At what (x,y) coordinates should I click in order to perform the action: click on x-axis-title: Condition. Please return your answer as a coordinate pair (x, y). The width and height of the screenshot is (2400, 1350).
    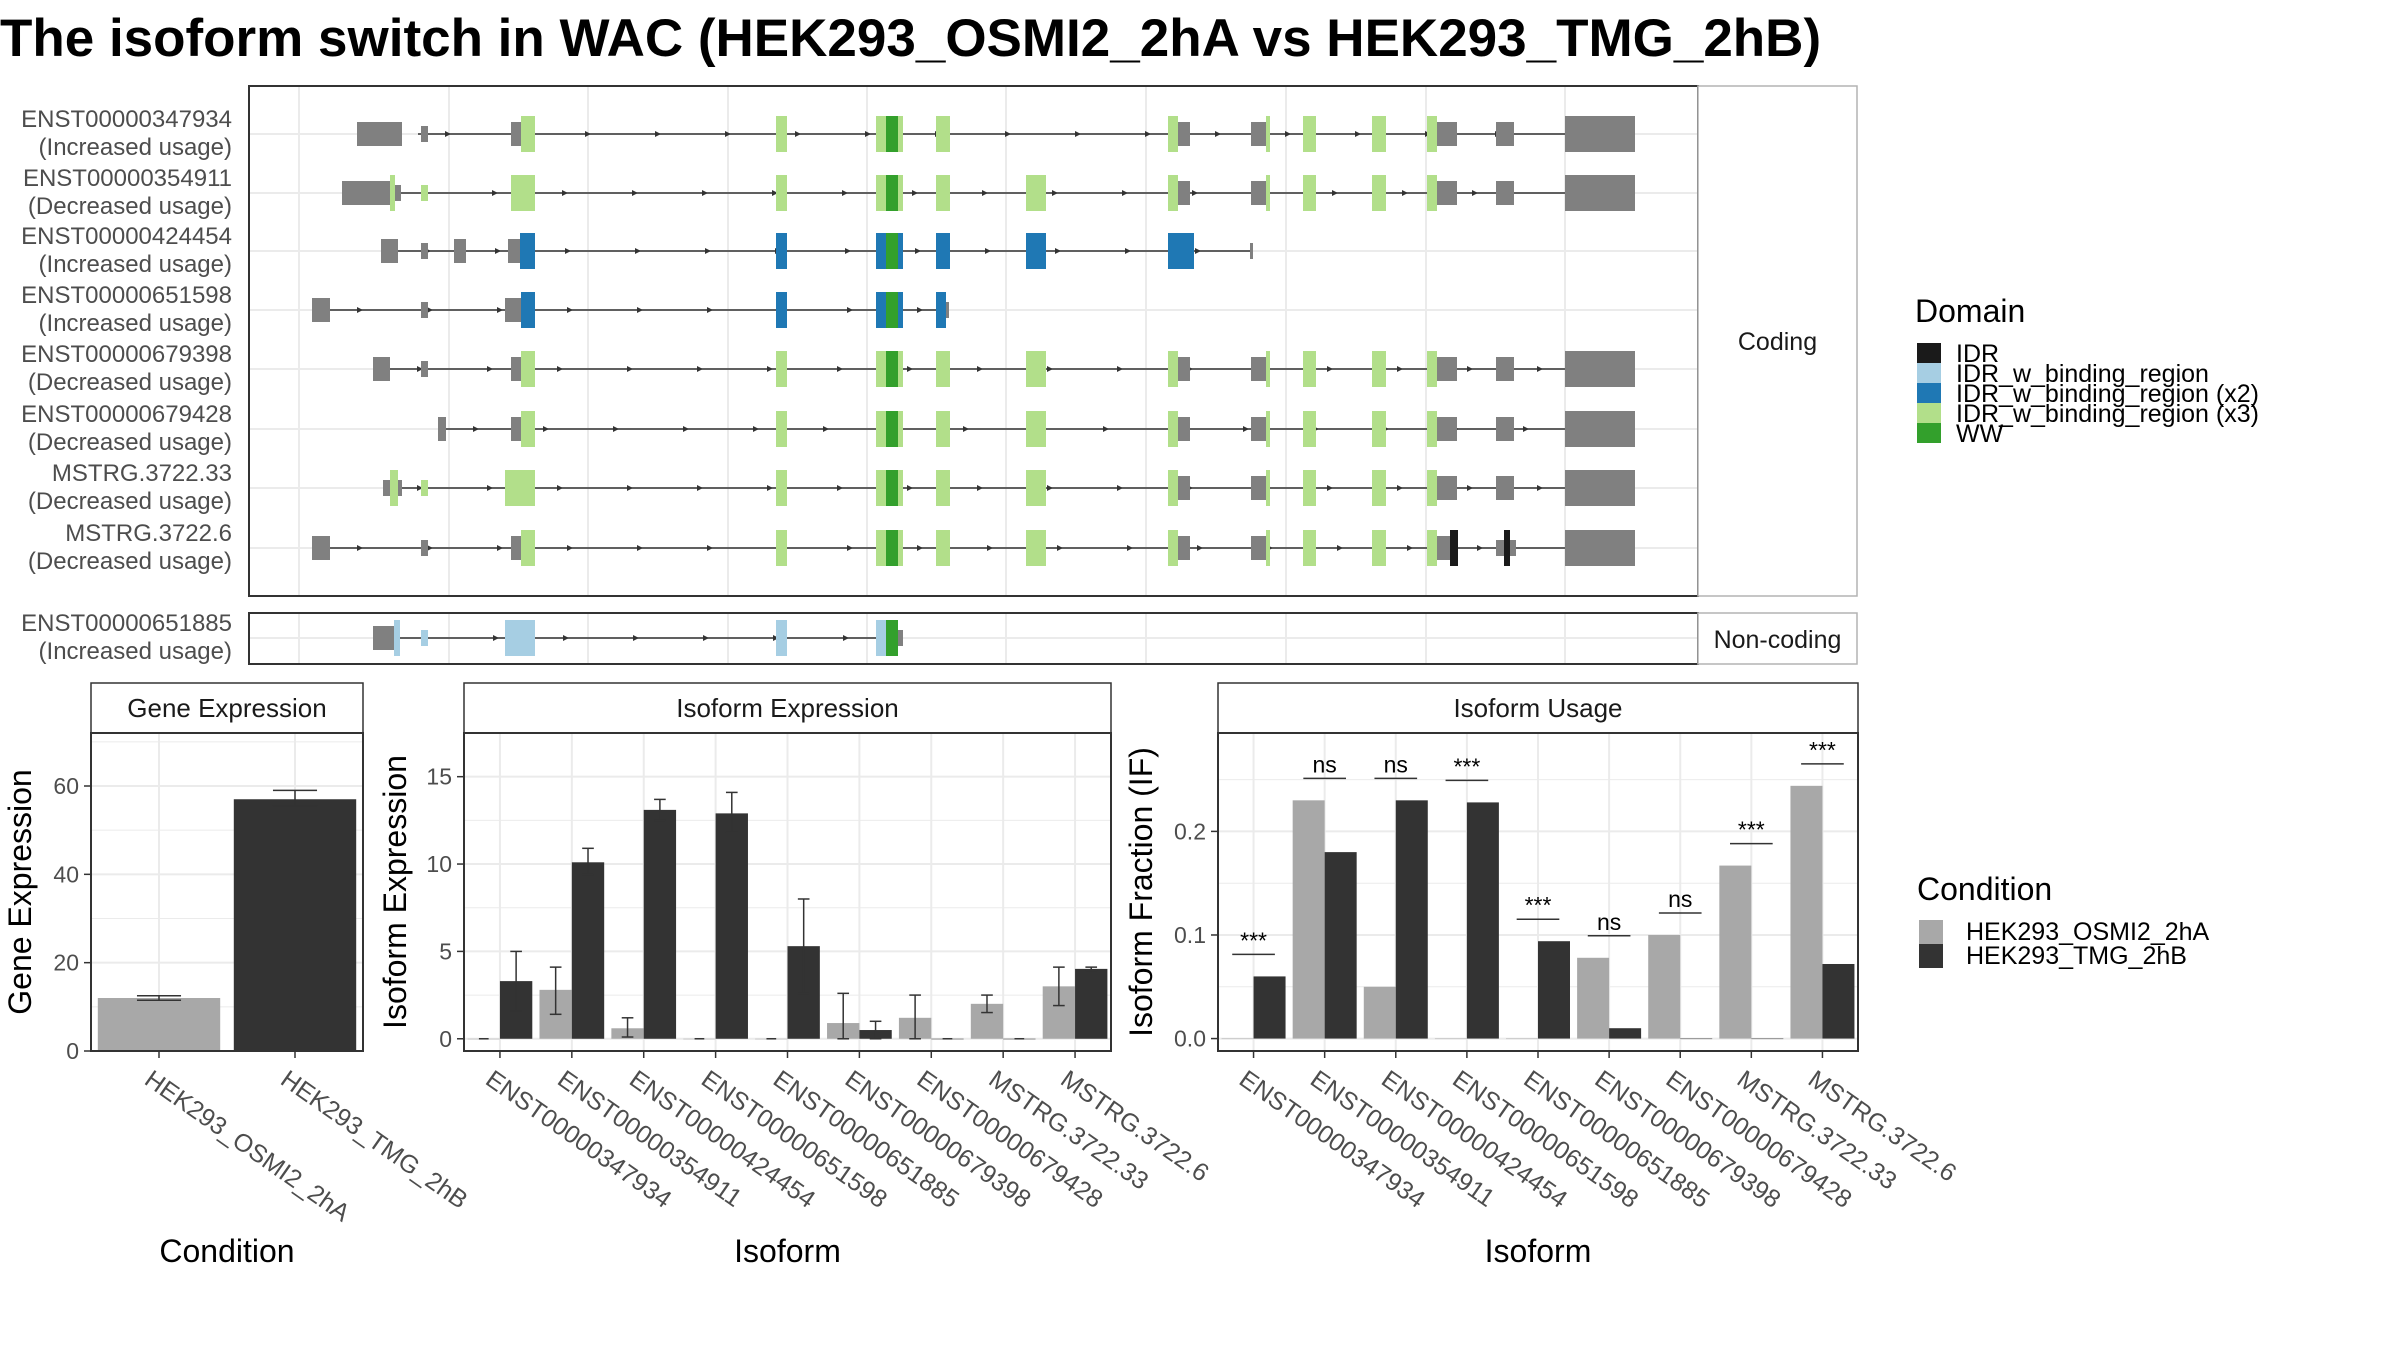
    Looking at the image, I should click on (226, 1251).